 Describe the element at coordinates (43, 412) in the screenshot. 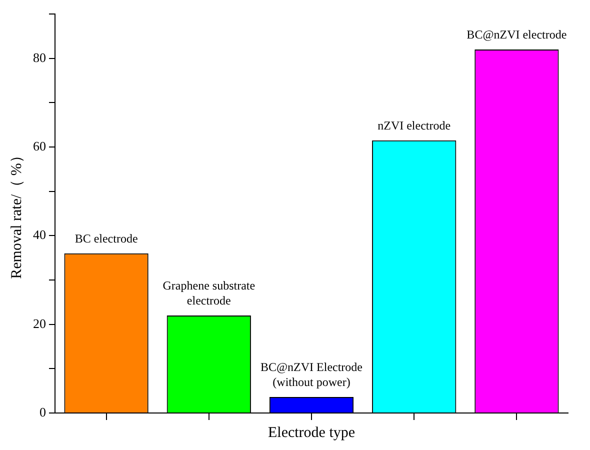

I see `y-tick-label: 0` at that location.